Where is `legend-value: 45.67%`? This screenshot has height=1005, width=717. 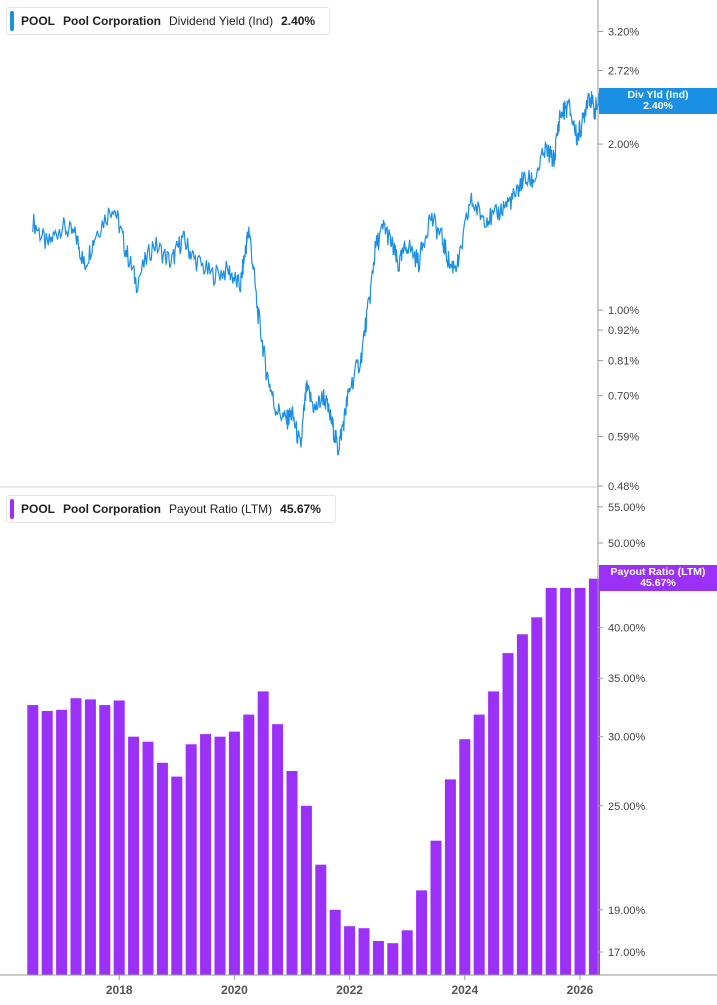 legend-value: 45.67% is located at coordinates (300, 509).